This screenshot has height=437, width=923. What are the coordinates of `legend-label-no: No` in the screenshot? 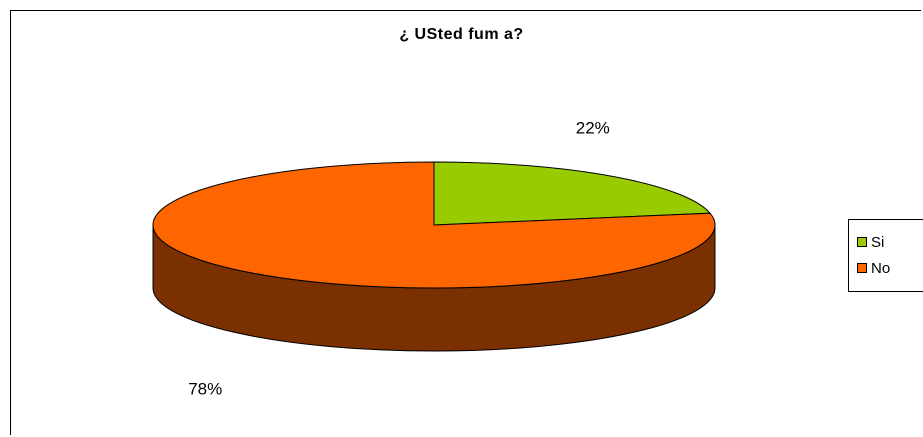 It's located at (881, 268).